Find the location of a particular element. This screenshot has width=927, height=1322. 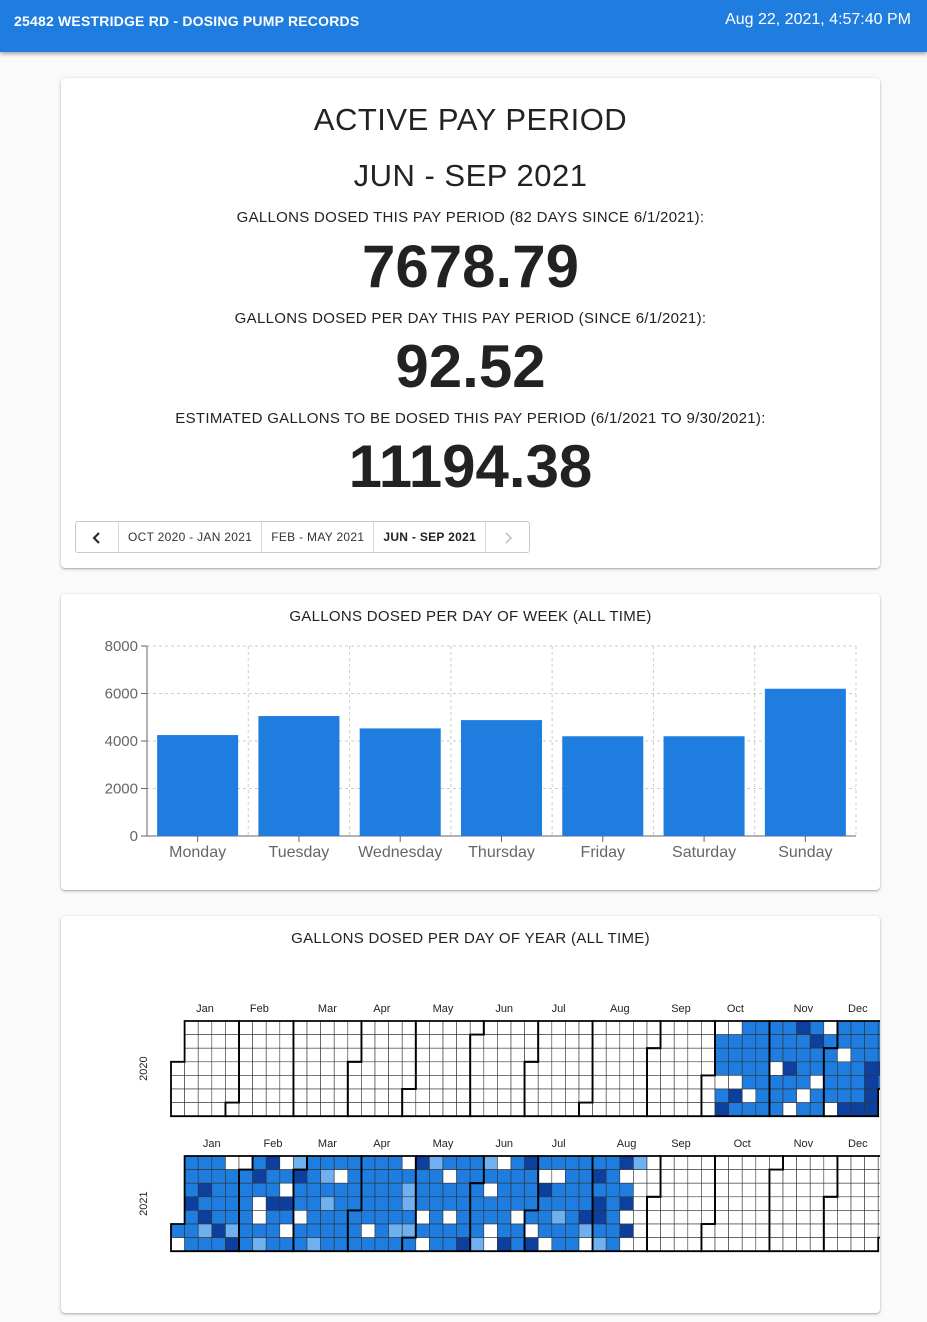

period-tab-feb-may: FEB - MAY 2021 is located at coordinates (318, 537).